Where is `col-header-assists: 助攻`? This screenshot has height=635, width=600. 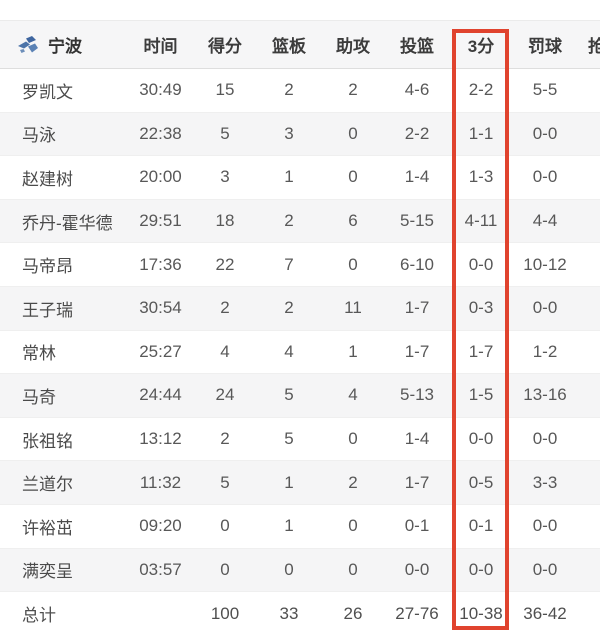 col-header-assists: 助攻 is located at coordinates (353, 46).